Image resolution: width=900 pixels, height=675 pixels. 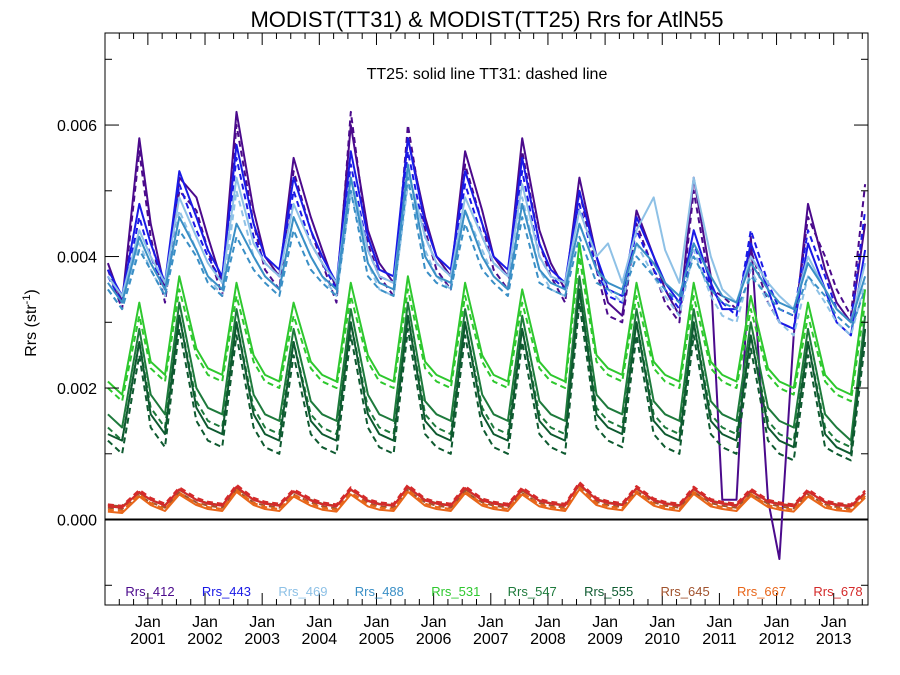 I want to click on x-tick-label-year: 2002, so click(x=205, y=639).